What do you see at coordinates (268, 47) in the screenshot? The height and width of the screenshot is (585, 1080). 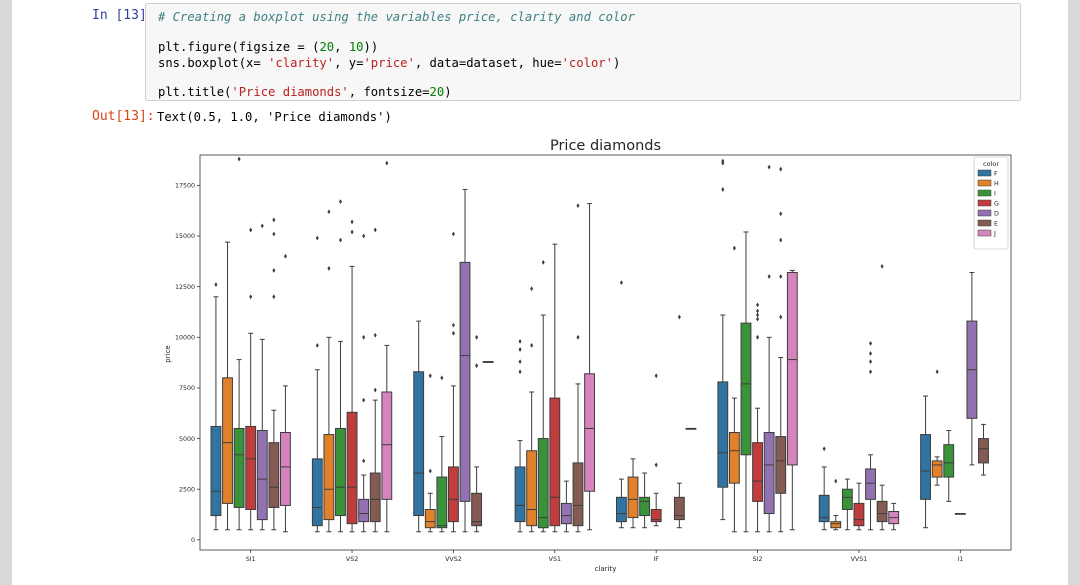 I see `code-line-2: plt.figure(figsize = (20, 10))` at bounding box center [268, 47].